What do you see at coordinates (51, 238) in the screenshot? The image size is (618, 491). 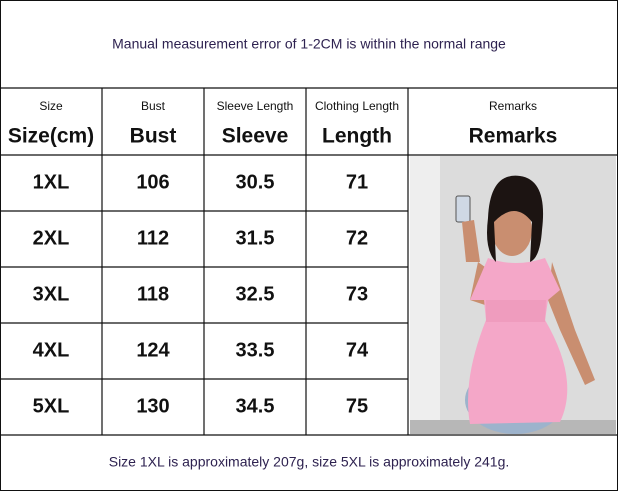 I see `table-cell: 2XL` at bounding box center [51, 238].